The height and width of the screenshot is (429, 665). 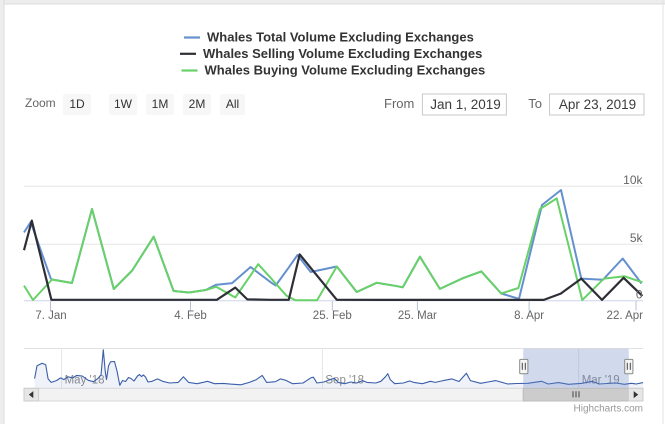 I want to click on svg-text: 4. Feb, so click(x=190, y=316).